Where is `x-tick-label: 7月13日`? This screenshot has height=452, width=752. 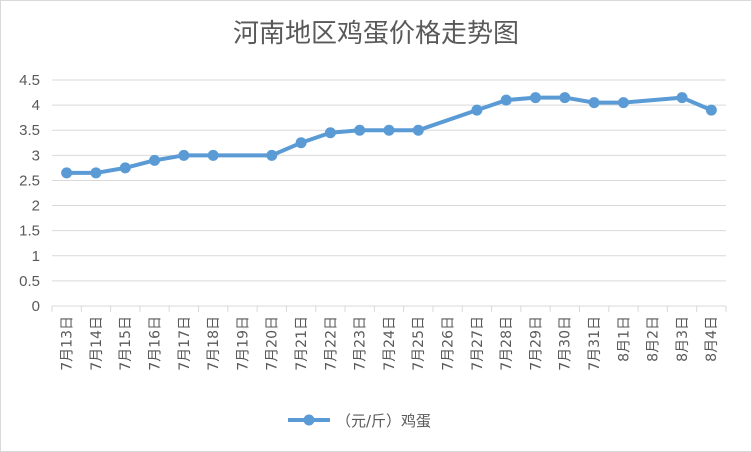 x-tick-label: 7月13日 is located at coordinates (68, 343).